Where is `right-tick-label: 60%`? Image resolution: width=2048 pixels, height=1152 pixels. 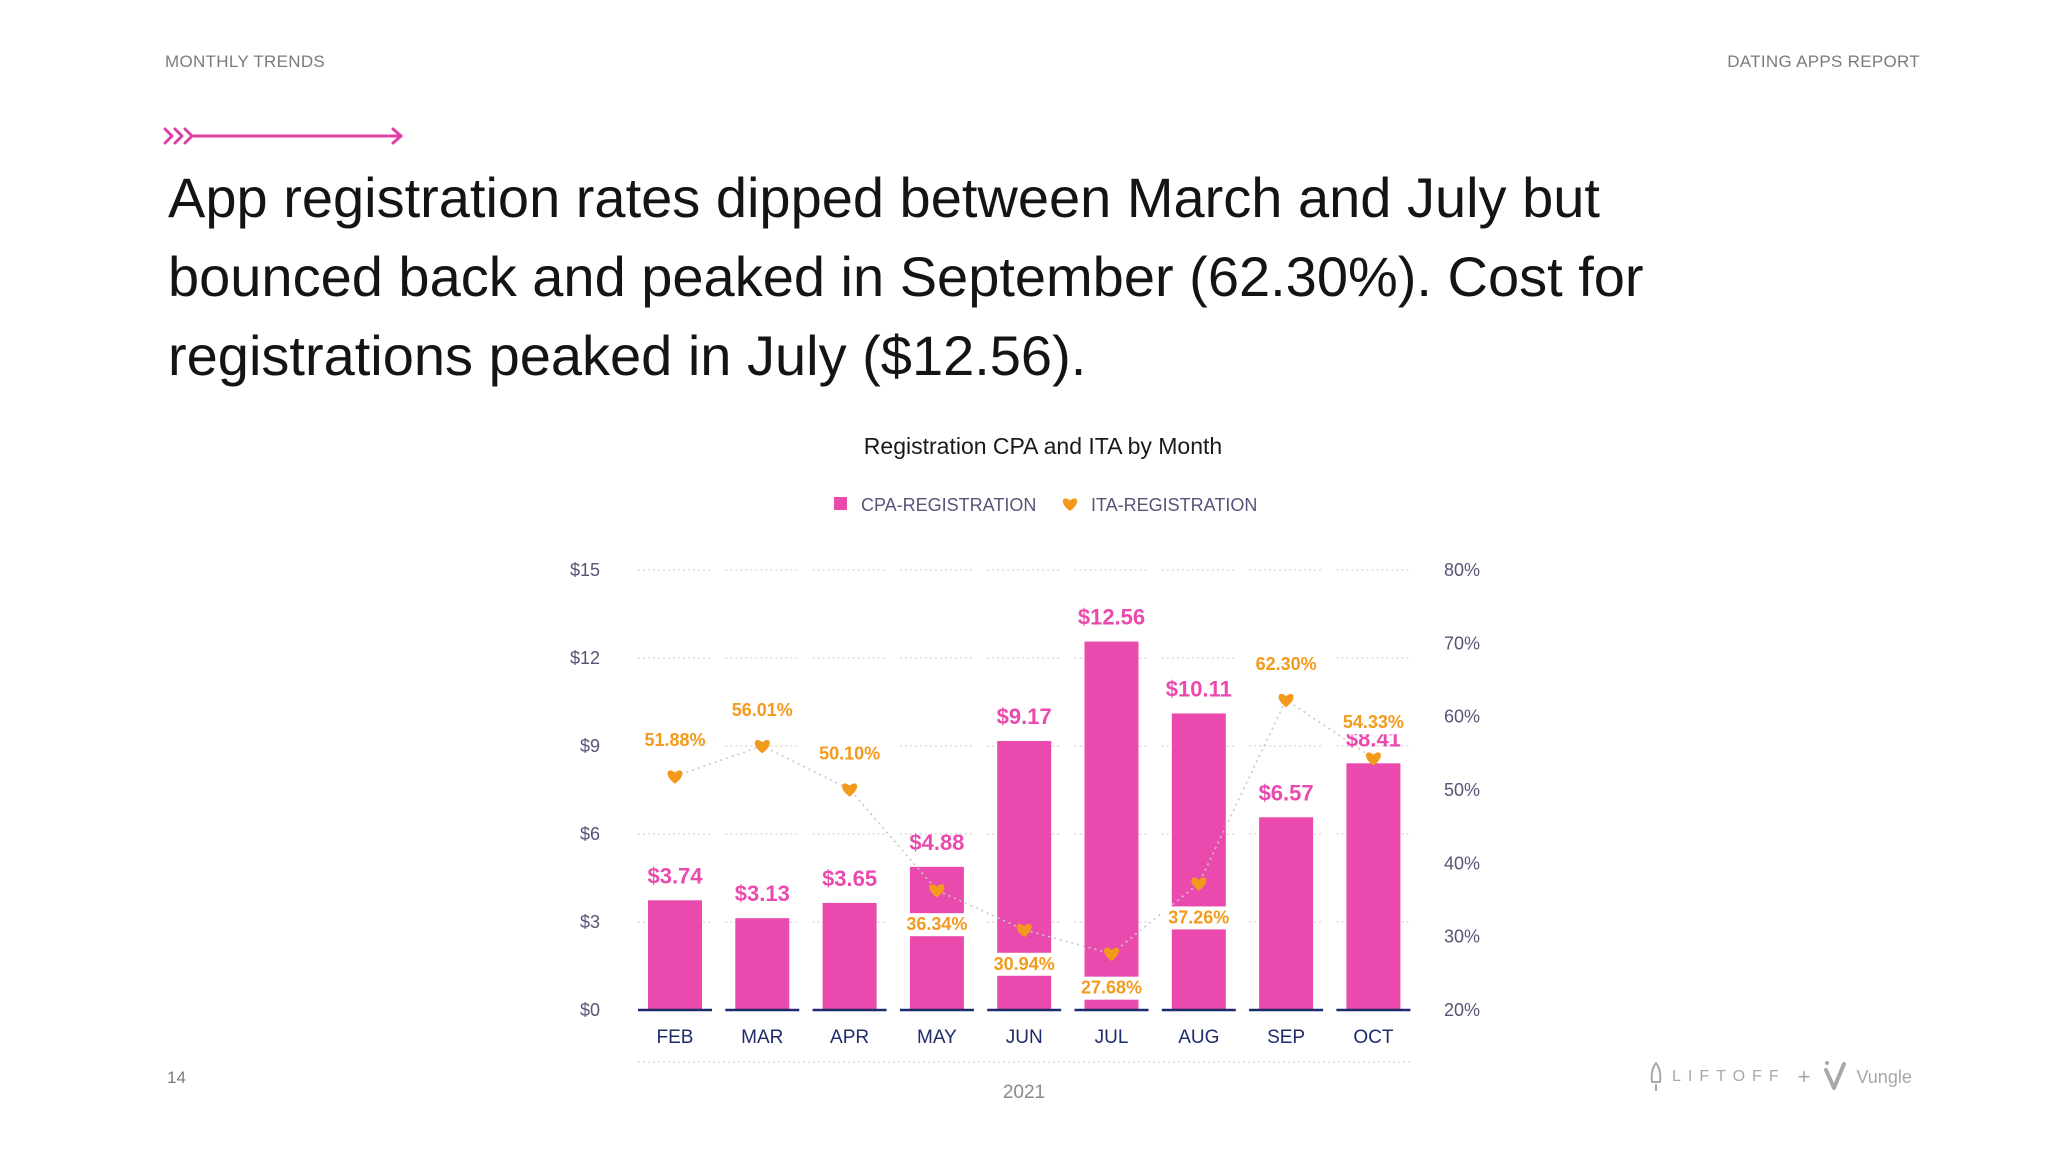 right-tick-label: 60% is located at coordinates (1462, 717).